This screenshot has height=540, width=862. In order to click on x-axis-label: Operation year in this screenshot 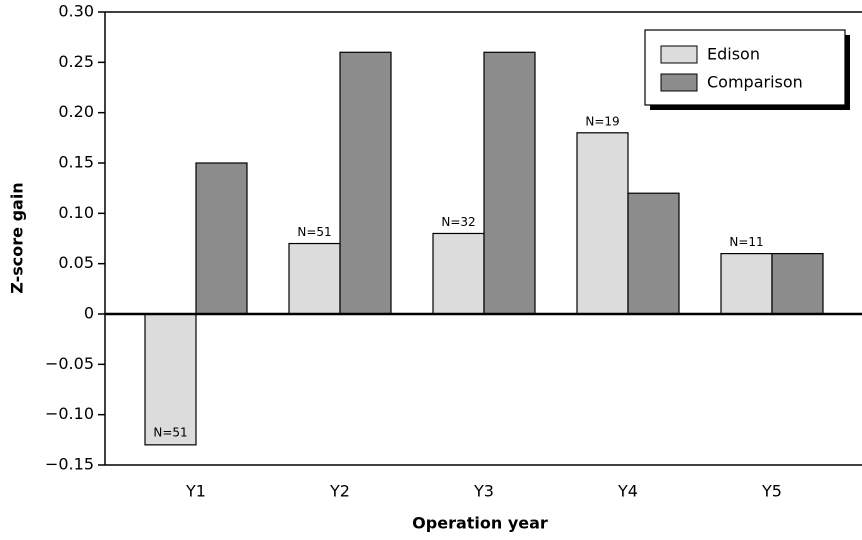, I will do `click(480, 523)`.